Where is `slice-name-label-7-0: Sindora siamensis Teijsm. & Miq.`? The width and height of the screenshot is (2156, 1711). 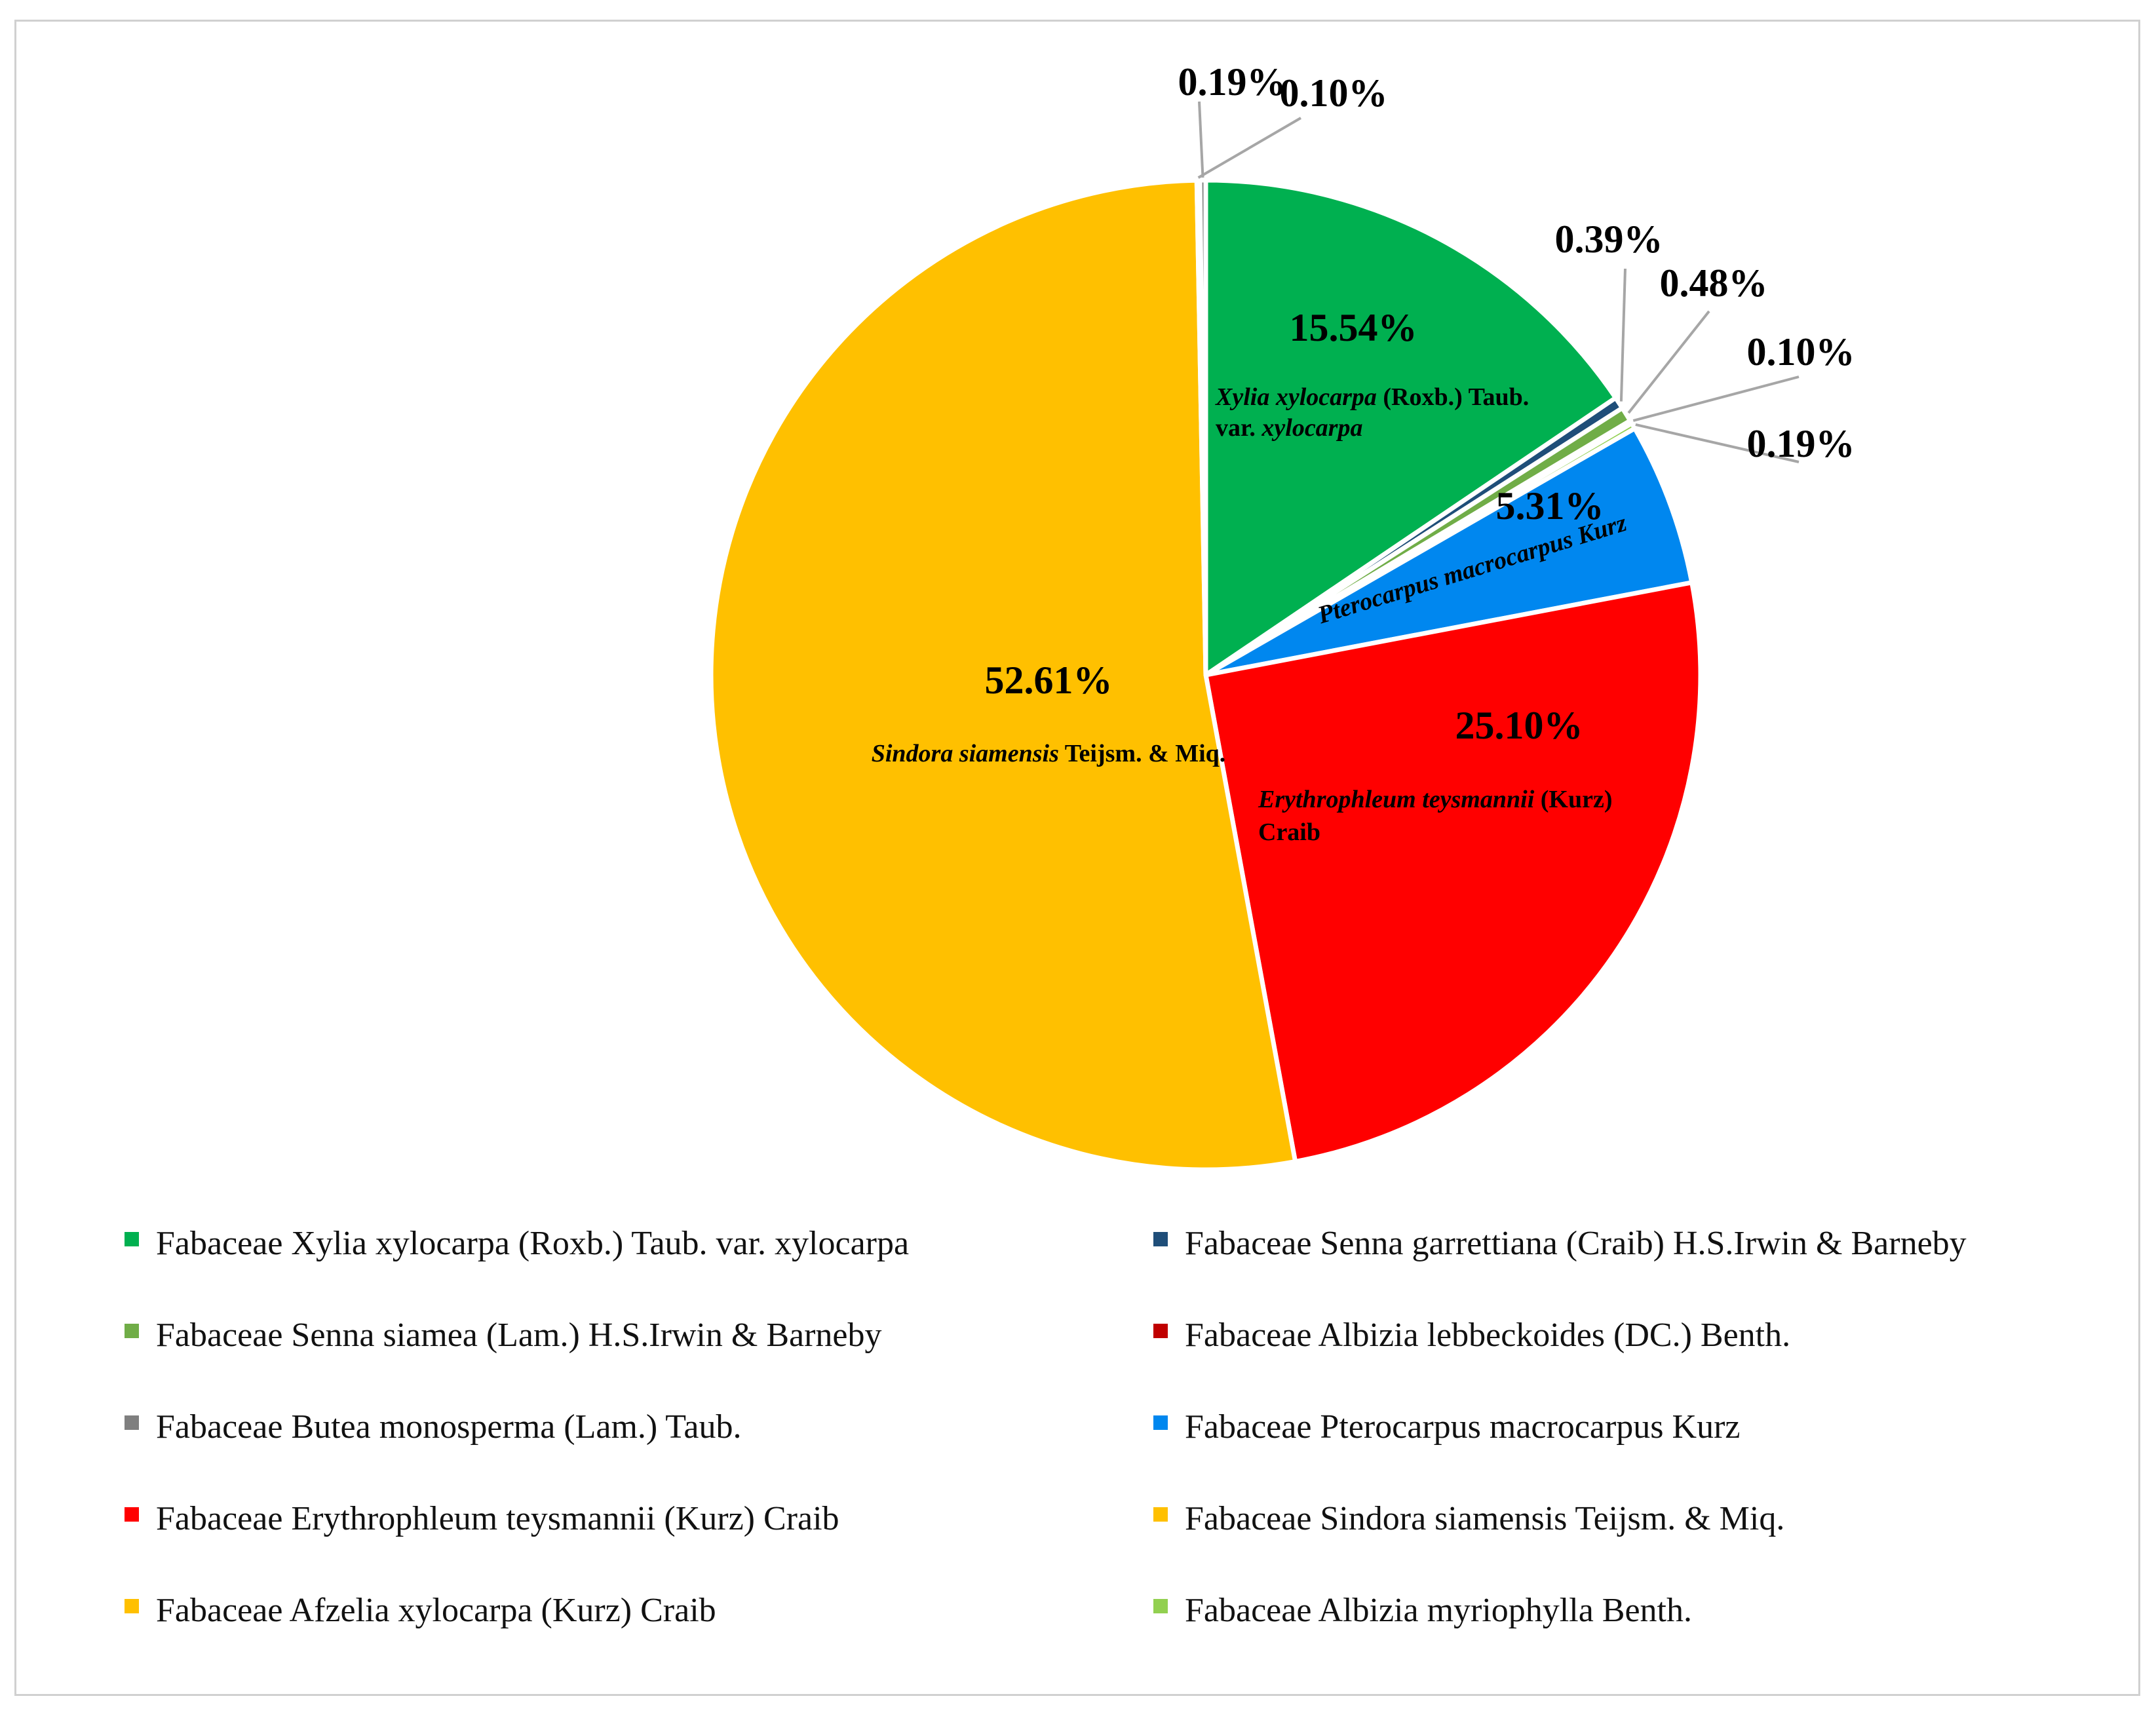
slice-name-label-7-0: Sindora siamensis Teijsm. & Miq. is located at coordinates (1049, 754).